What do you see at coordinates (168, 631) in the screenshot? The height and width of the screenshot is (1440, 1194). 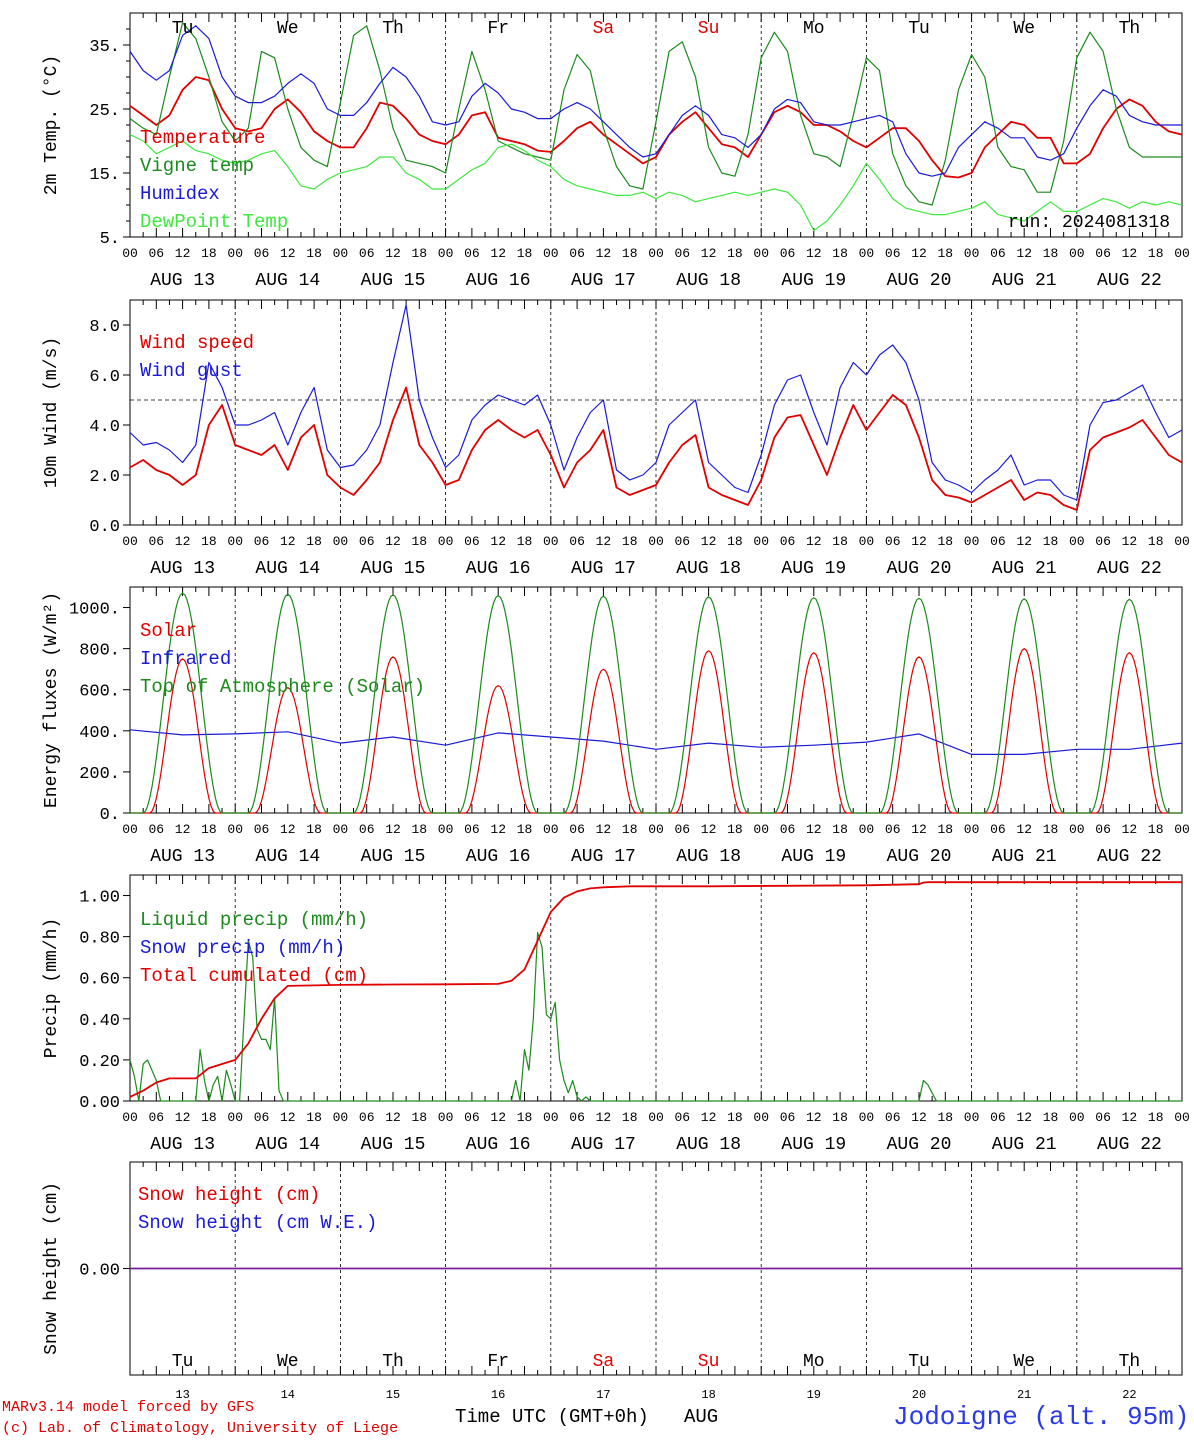 I see `legend-entry: Solar` at bounding box center [168, 631].